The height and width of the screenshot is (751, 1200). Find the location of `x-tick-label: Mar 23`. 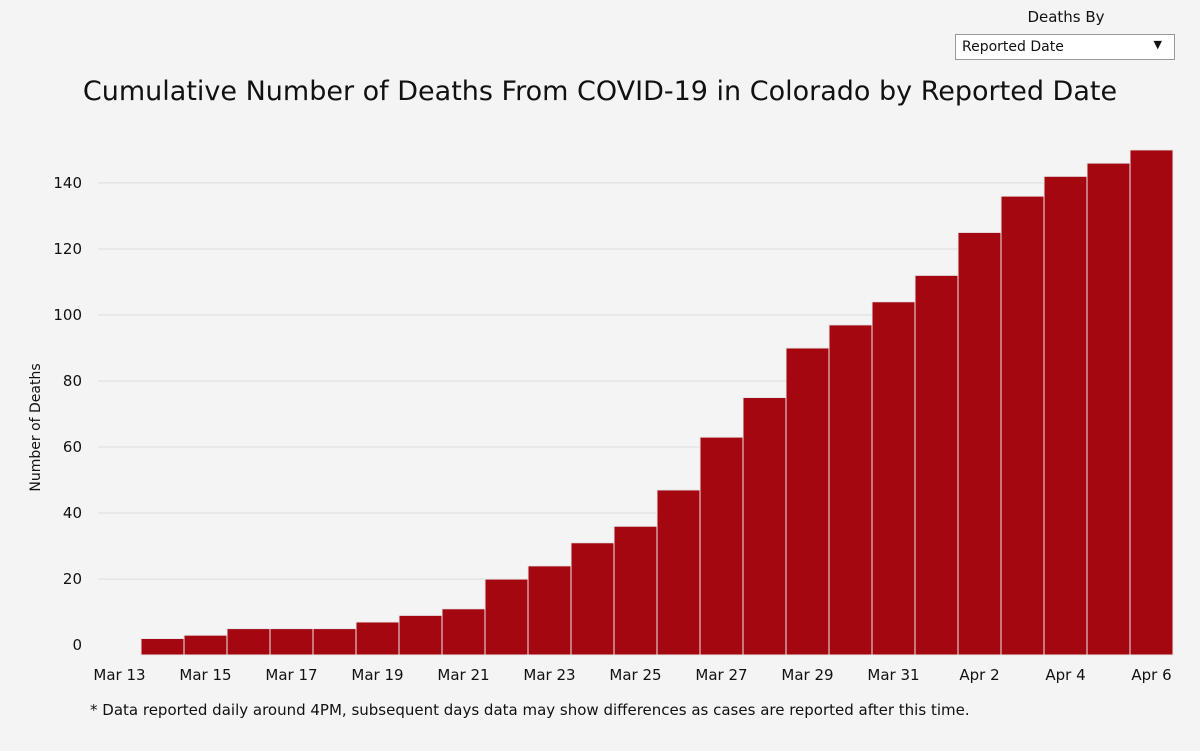

x-tick-label: Mar 23 is located at coordinates (549, 675).